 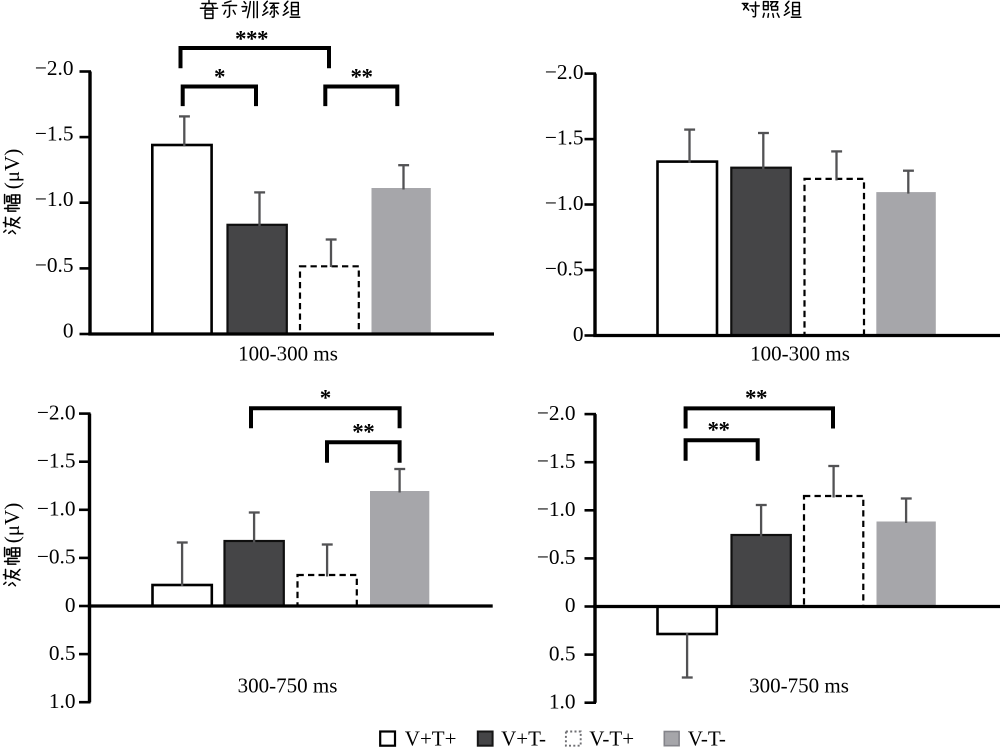 What do you see at coordinates (611, 737) in the screenshot?
I see `svg-text: V-T+` at bounding box center [611, 737].